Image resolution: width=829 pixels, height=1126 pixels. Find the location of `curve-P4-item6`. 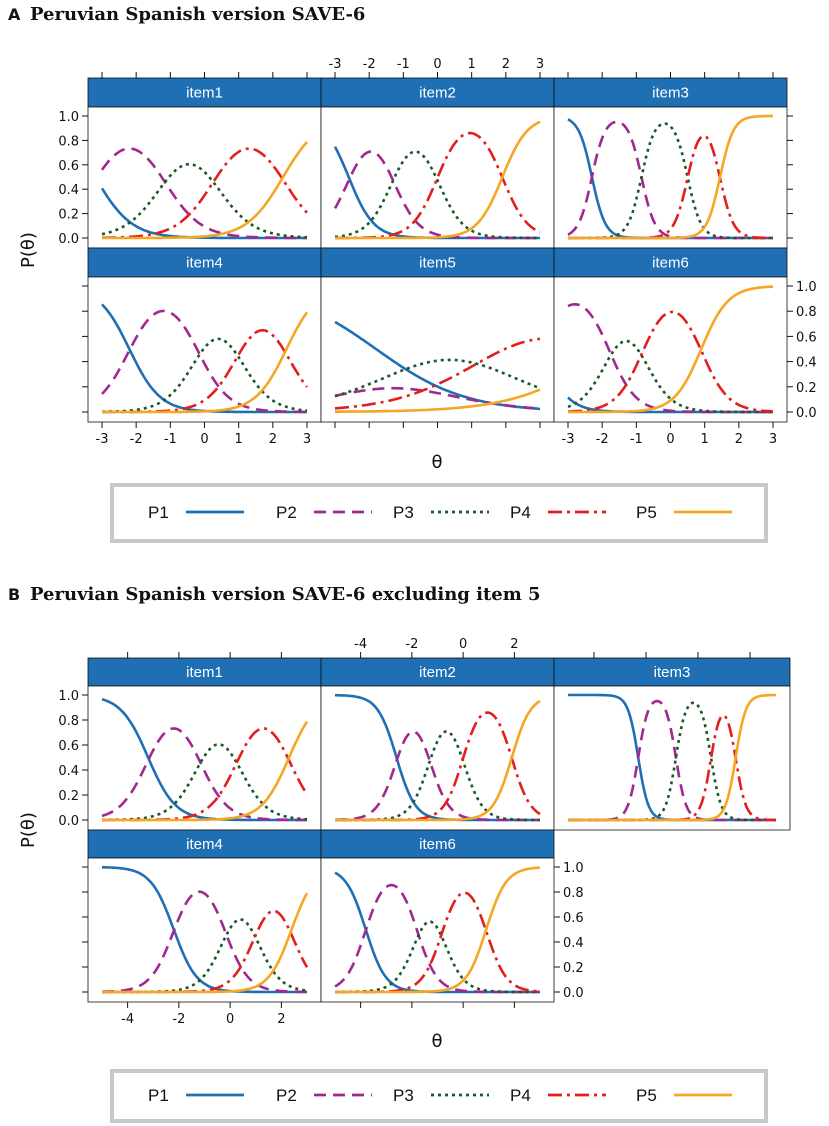

curve-P4-item6 is located at coordinates (671, 361).